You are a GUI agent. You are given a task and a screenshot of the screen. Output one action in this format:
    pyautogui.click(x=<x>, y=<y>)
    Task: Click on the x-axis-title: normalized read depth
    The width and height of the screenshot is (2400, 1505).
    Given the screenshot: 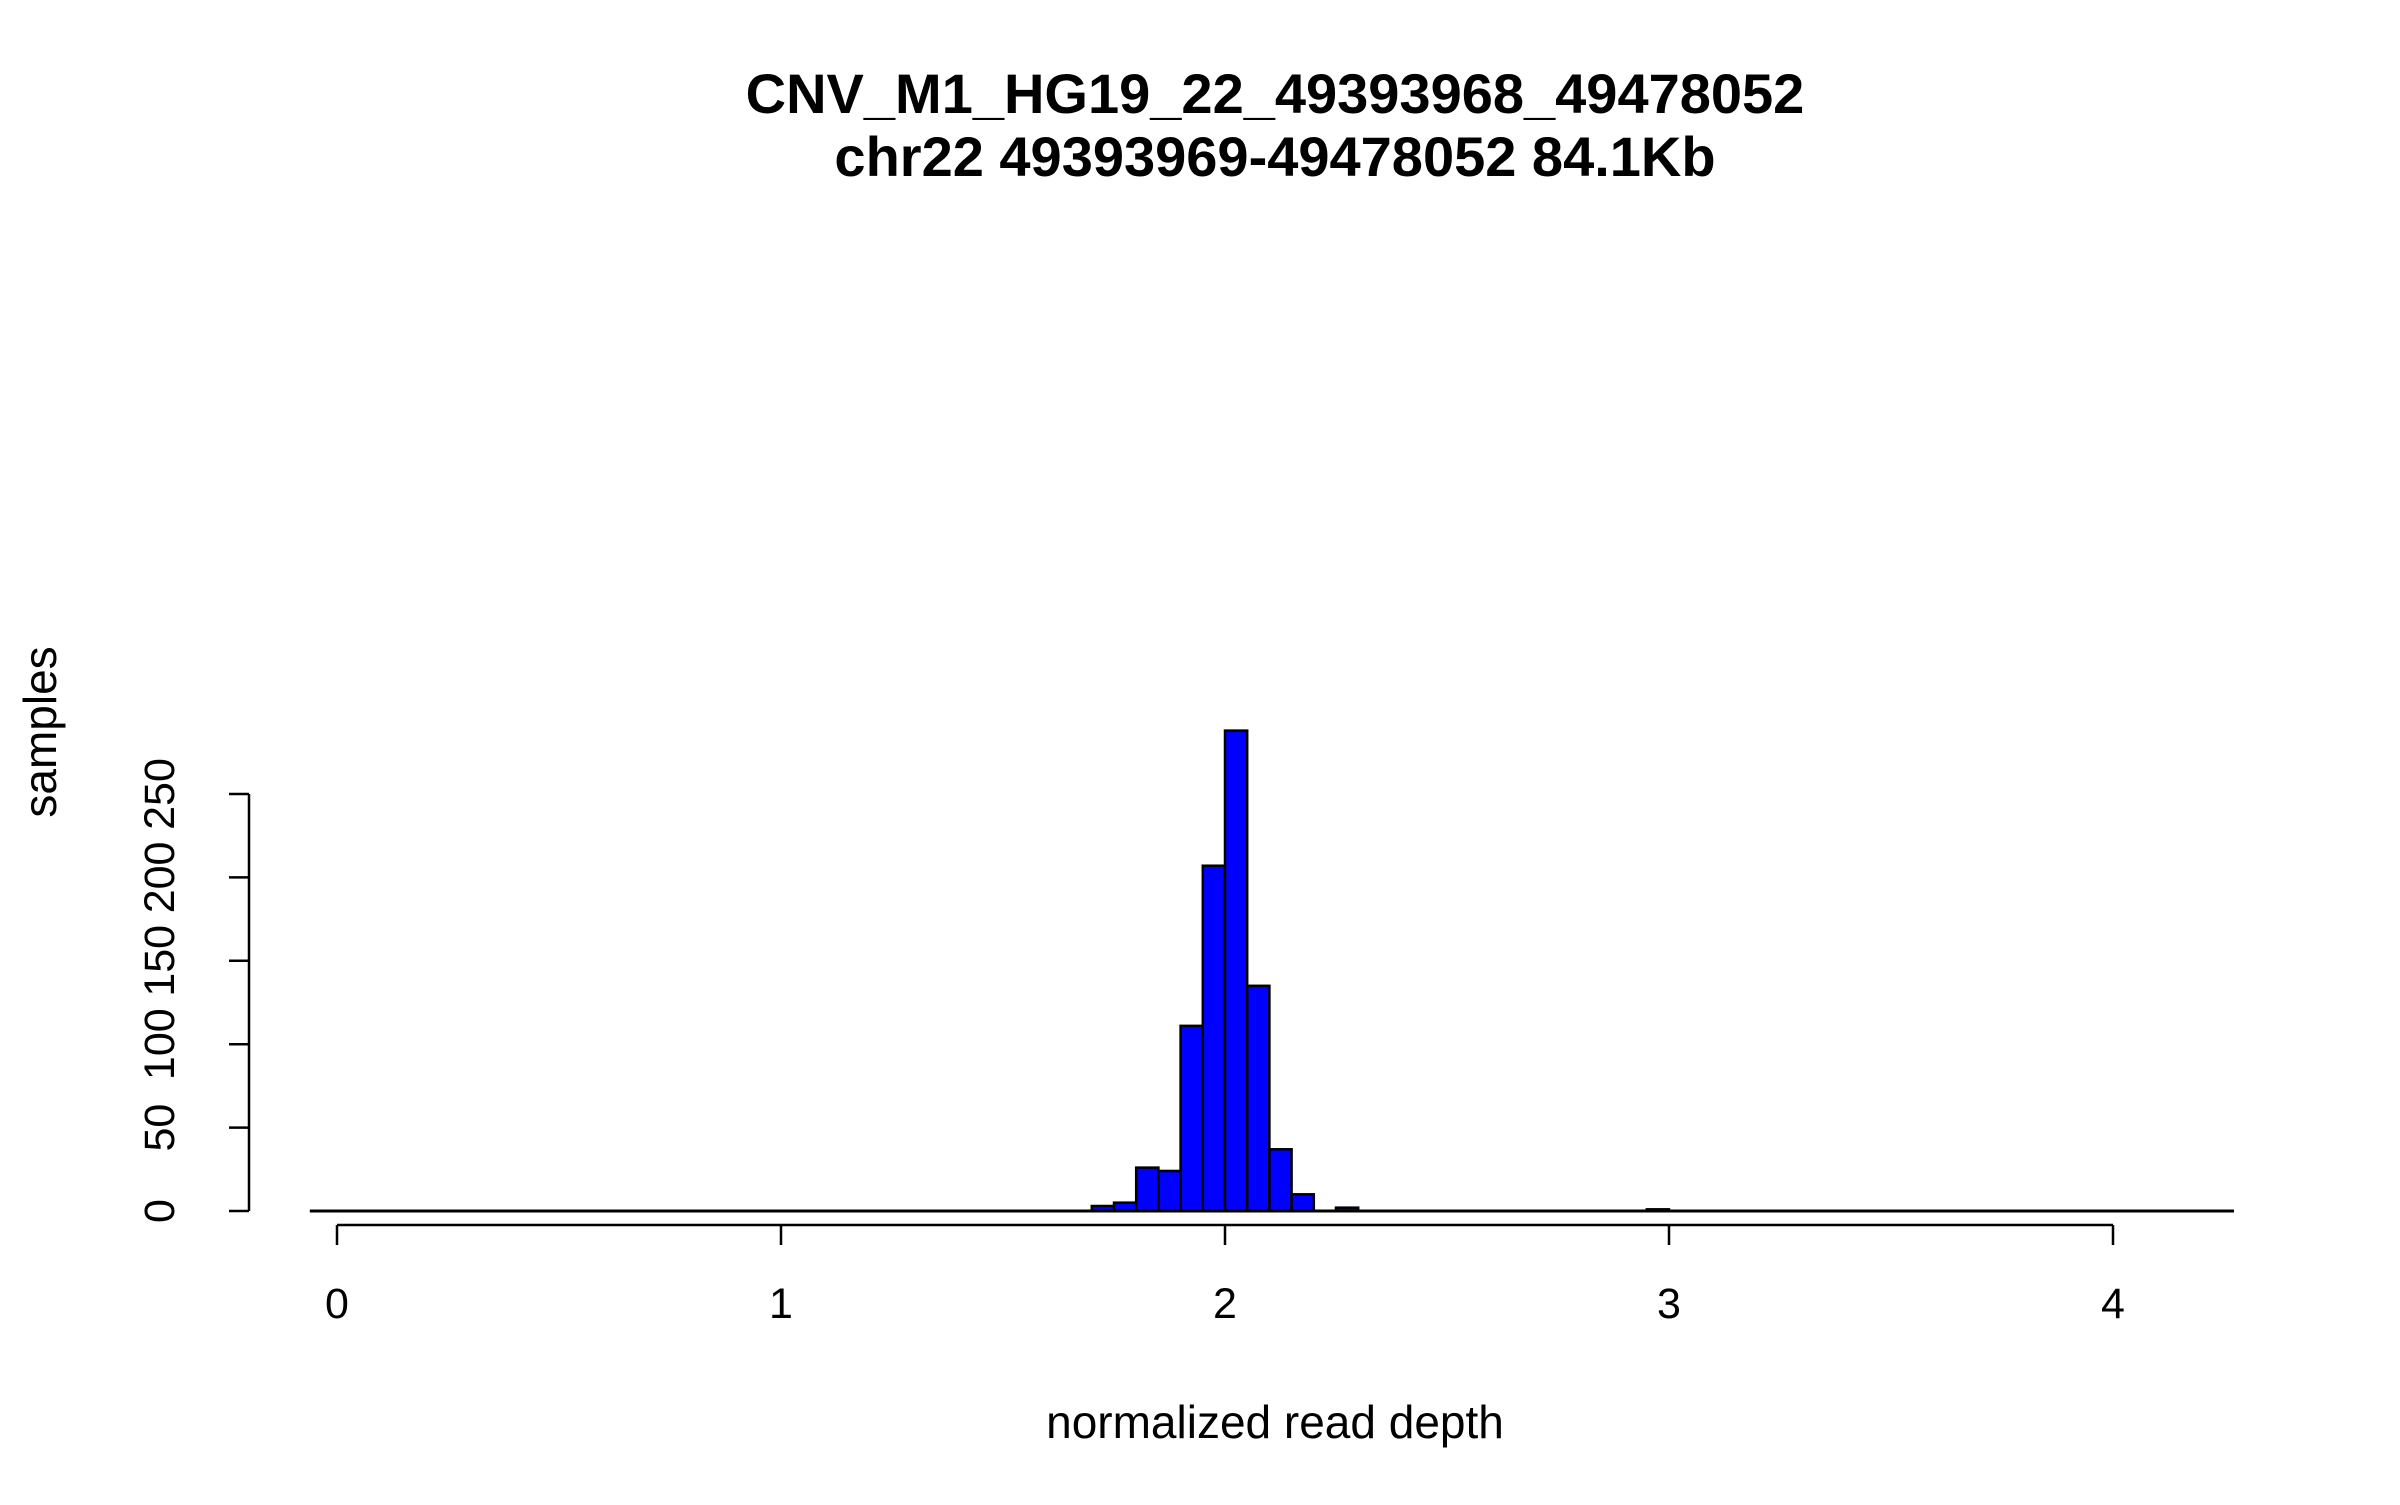 What is the action you would take?
    pyautogui.click(x=1275, y=1422)
    